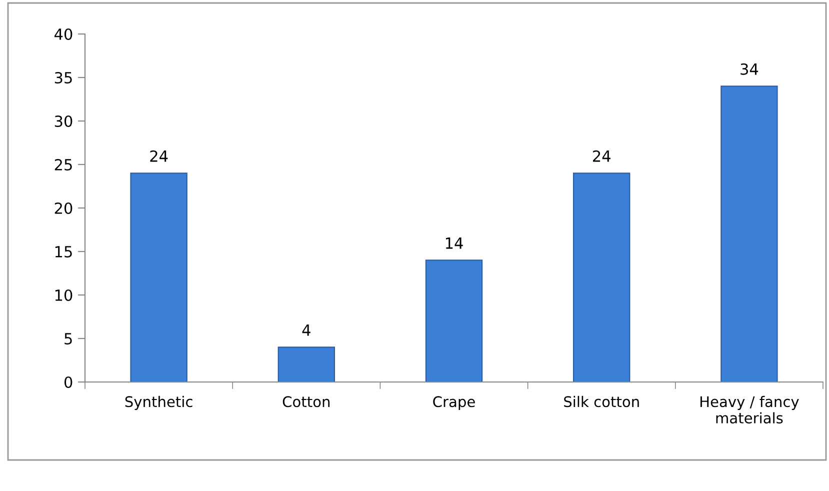  What do you see at coordinates (63, 78) in the screenshot?
I see `y-tick-label: 35` at bounding box center [63, 78].